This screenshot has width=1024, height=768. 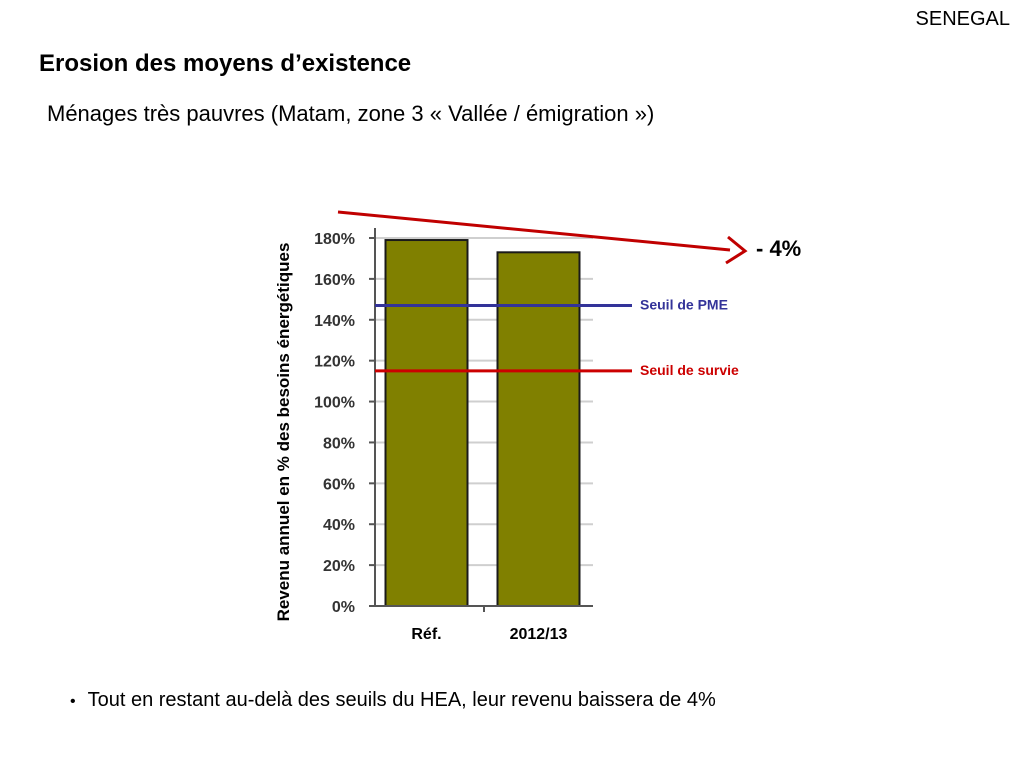 What do you see at coordinates (736, 250) in the screenshot?
I see `trend-arrow-head` at bounding box center [736, 250].